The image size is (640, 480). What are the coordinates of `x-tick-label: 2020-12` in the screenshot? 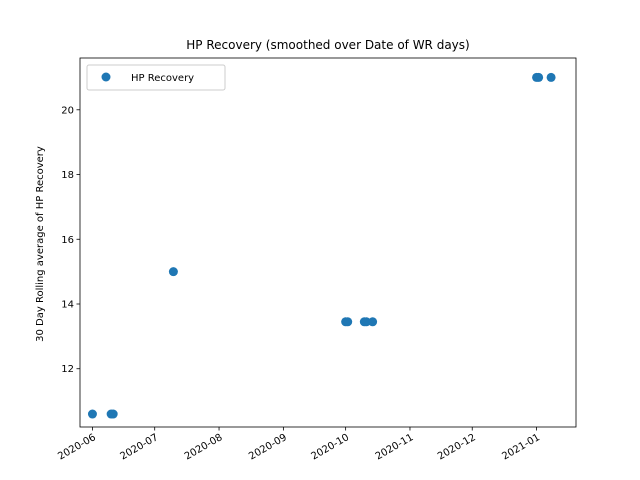 It's located at (457, 447).